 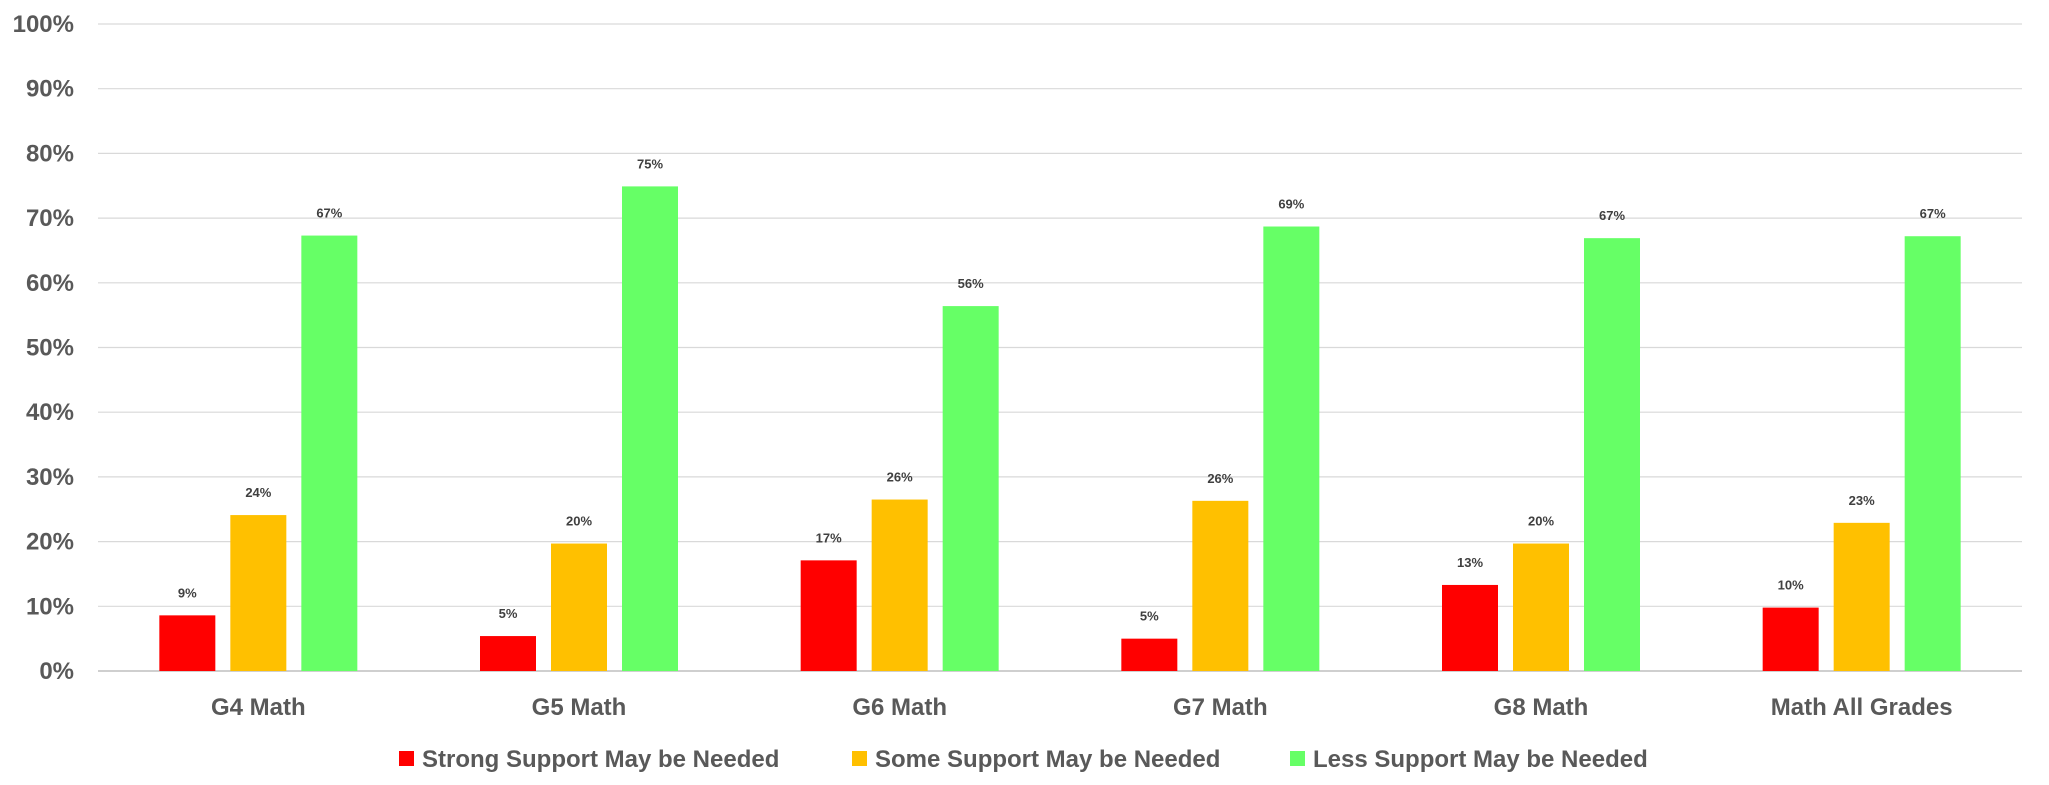 What do you see at coordinates (50, 606) in the screenshot?
I see `y-tick-label: 10%` at bounding box center [50, 606].